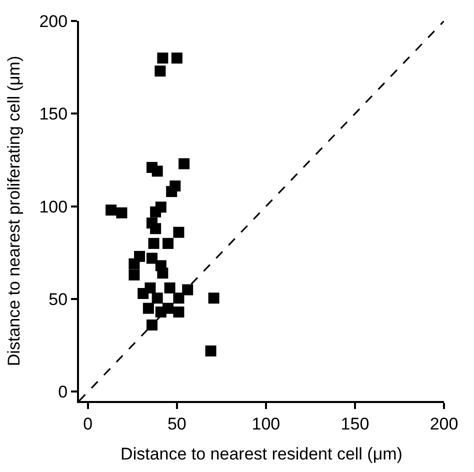 This screenshot has width=474, height=472. I want to click on y-tick-label: 150, so click(53, 114).